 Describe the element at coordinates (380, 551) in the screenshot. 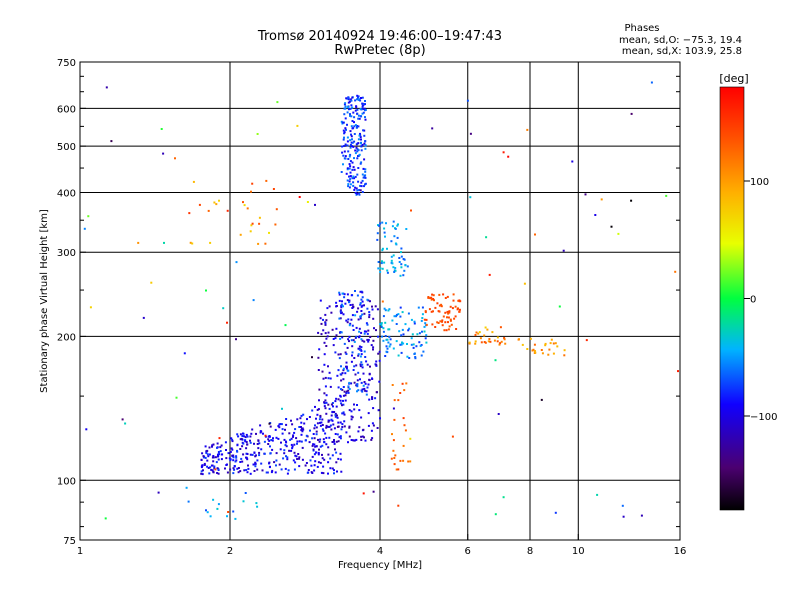

I see `x-tick-label-2: 4` at that location.